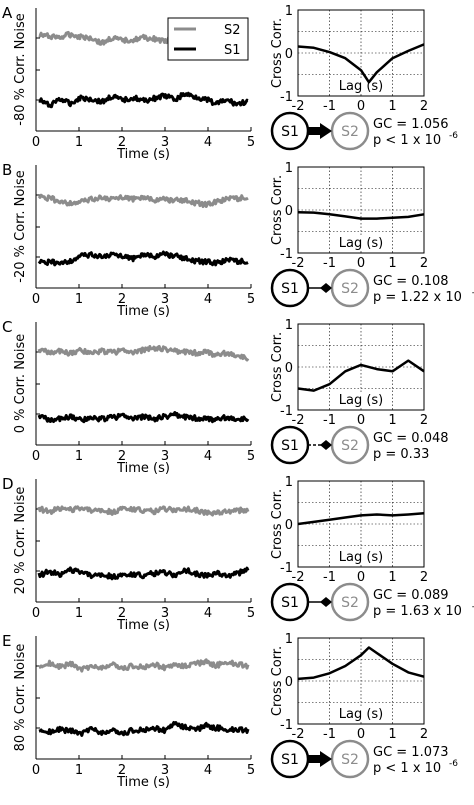 This screenshot has height=805, width=474. Describe the element at coordinates (361, 375) in the screenshot. I see `panel-c-cc-curve` at that location.